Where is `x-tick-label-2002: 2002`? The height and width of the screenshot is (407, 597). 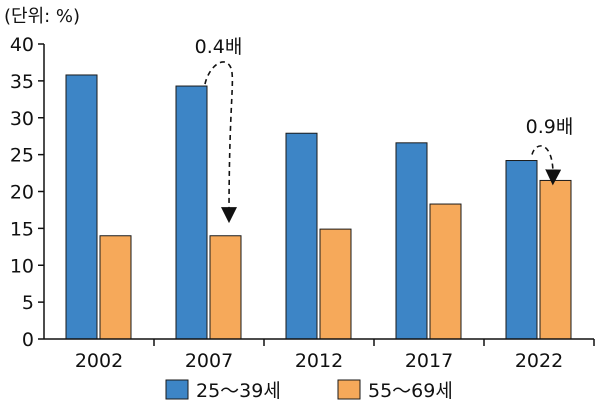 x-tick-label-2002: 2002 is located at coordinates (99, 361).